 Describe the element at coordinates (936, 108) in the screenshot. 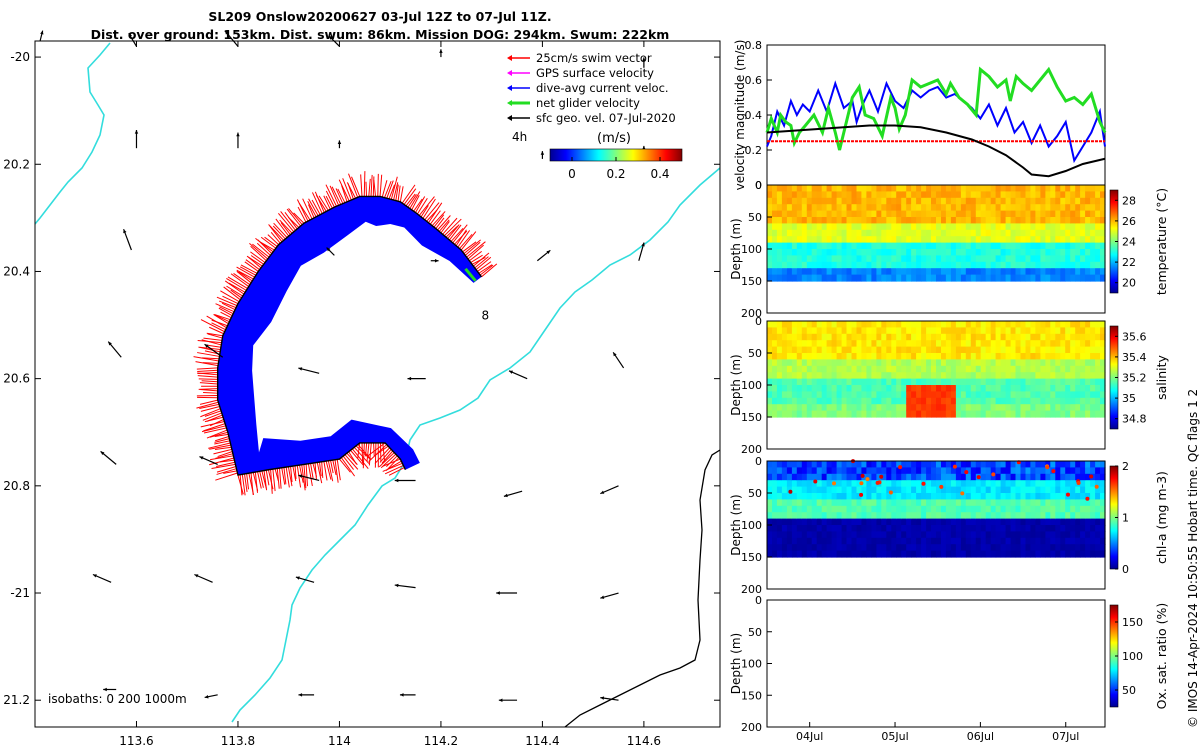

I see `velocity-series-line` at that location.